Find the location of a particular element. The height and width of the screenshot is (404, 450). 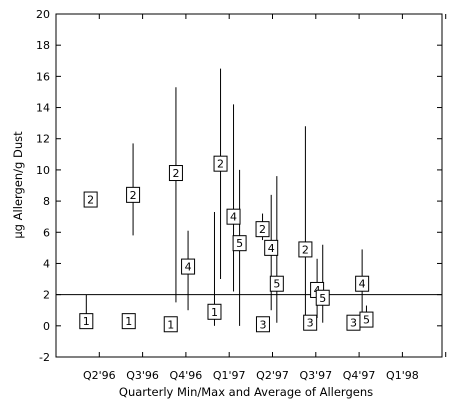

y-tick-label: 2 is located at coordinates (46, 295).